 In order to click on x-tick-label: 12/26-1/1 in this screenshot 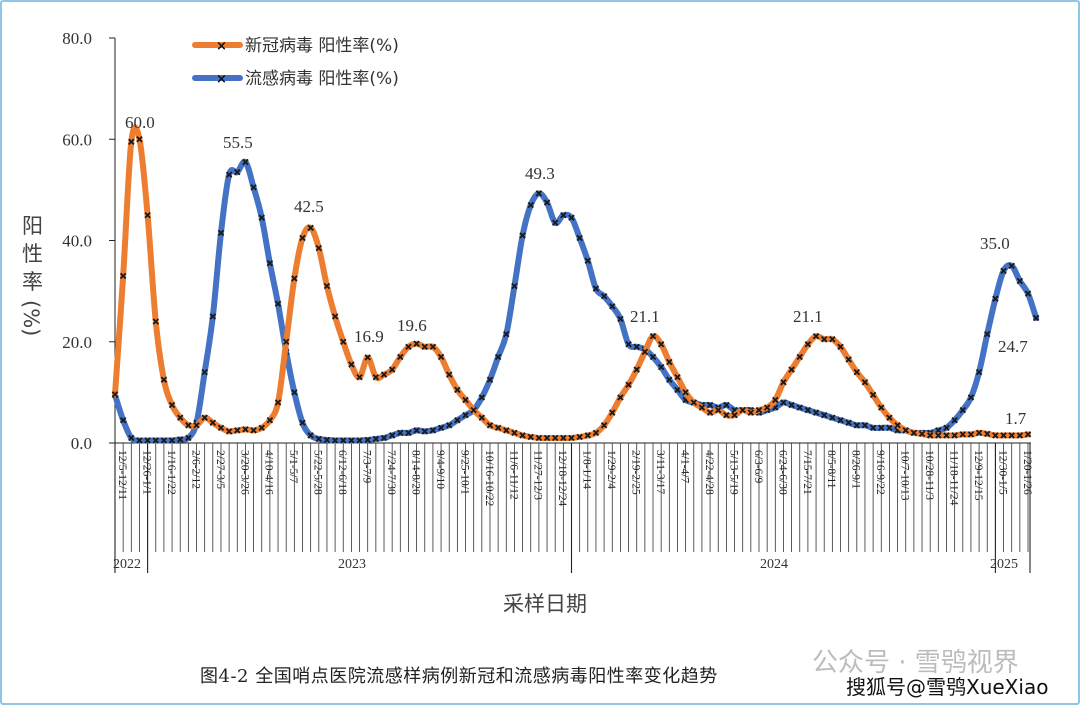, I will do `click(146, 472)`.